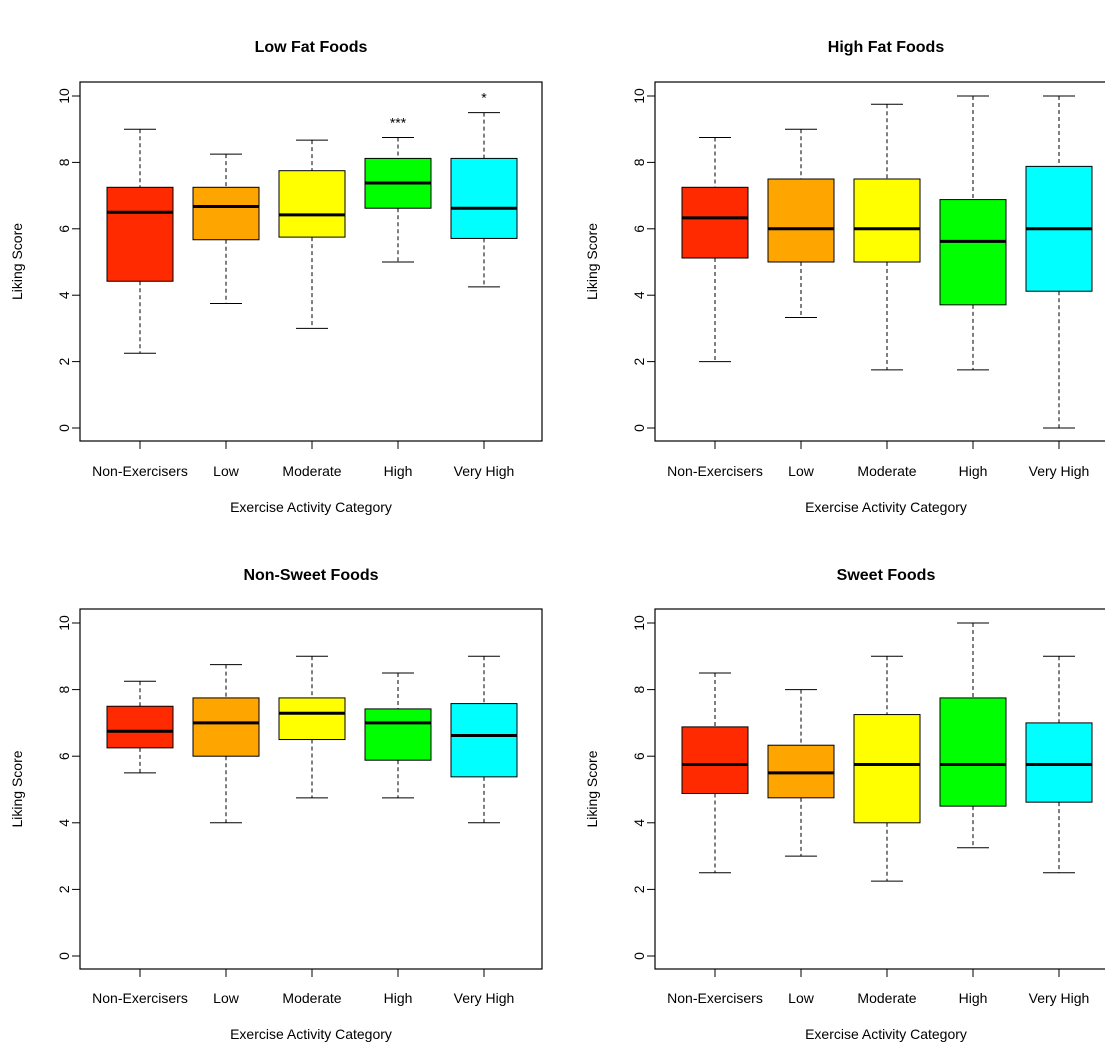  Describe the element at coordinates (398, 123) in the screenshot. I see `significance-marker: ***` at that location.